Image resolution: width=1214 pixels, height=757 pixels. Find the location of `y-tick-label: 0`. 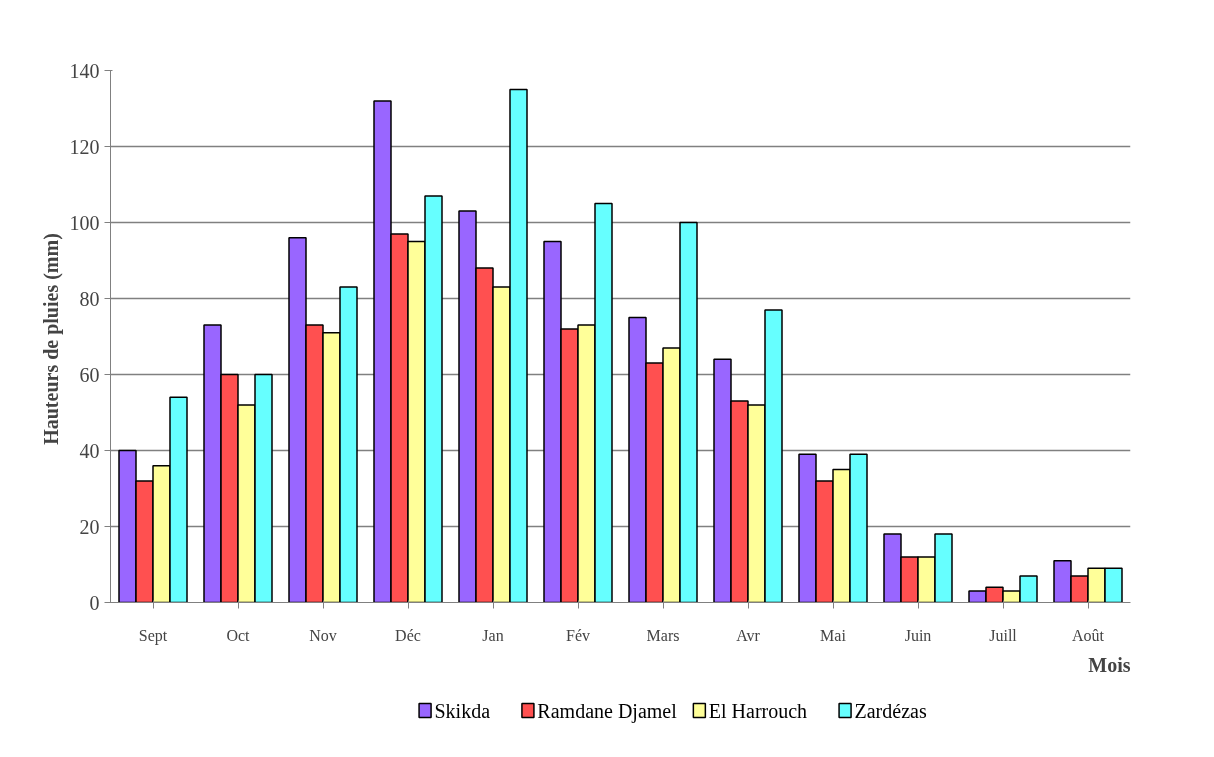

y-tick-label: 0 is located at coordinates (94, 602).